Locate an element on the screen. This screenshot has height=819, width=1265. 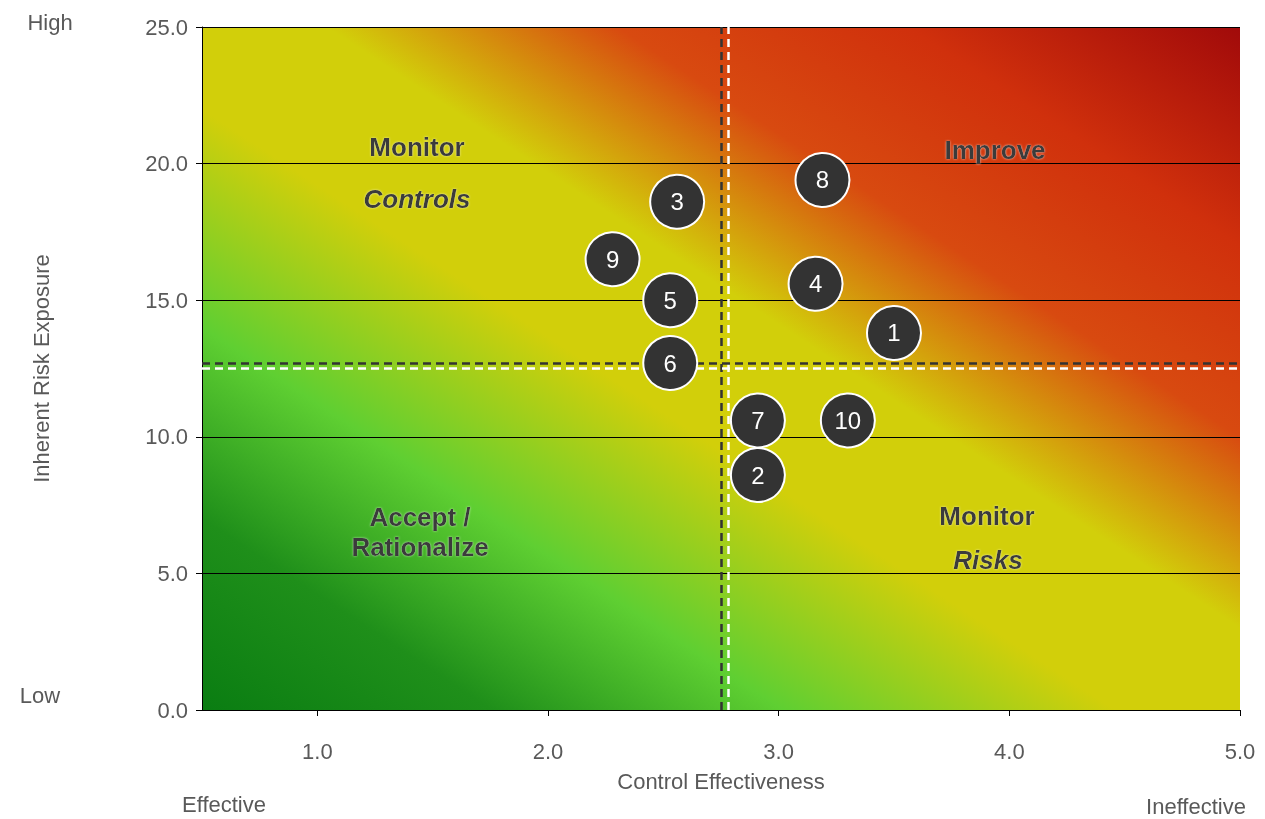
x-tick-label: 5.0 is located at coordinates (1240, 751).